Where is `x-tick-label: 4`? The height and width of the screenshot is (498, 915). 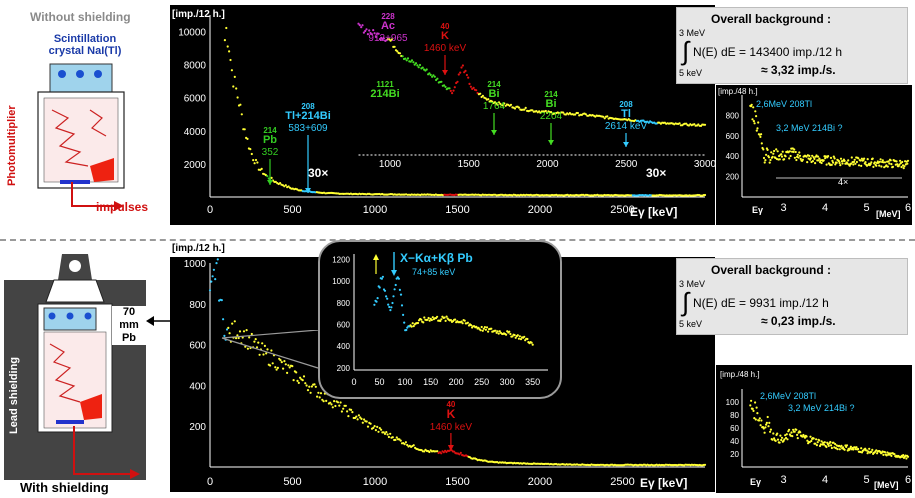 x-tick-label: 4 is located at coordinates (825, 480).